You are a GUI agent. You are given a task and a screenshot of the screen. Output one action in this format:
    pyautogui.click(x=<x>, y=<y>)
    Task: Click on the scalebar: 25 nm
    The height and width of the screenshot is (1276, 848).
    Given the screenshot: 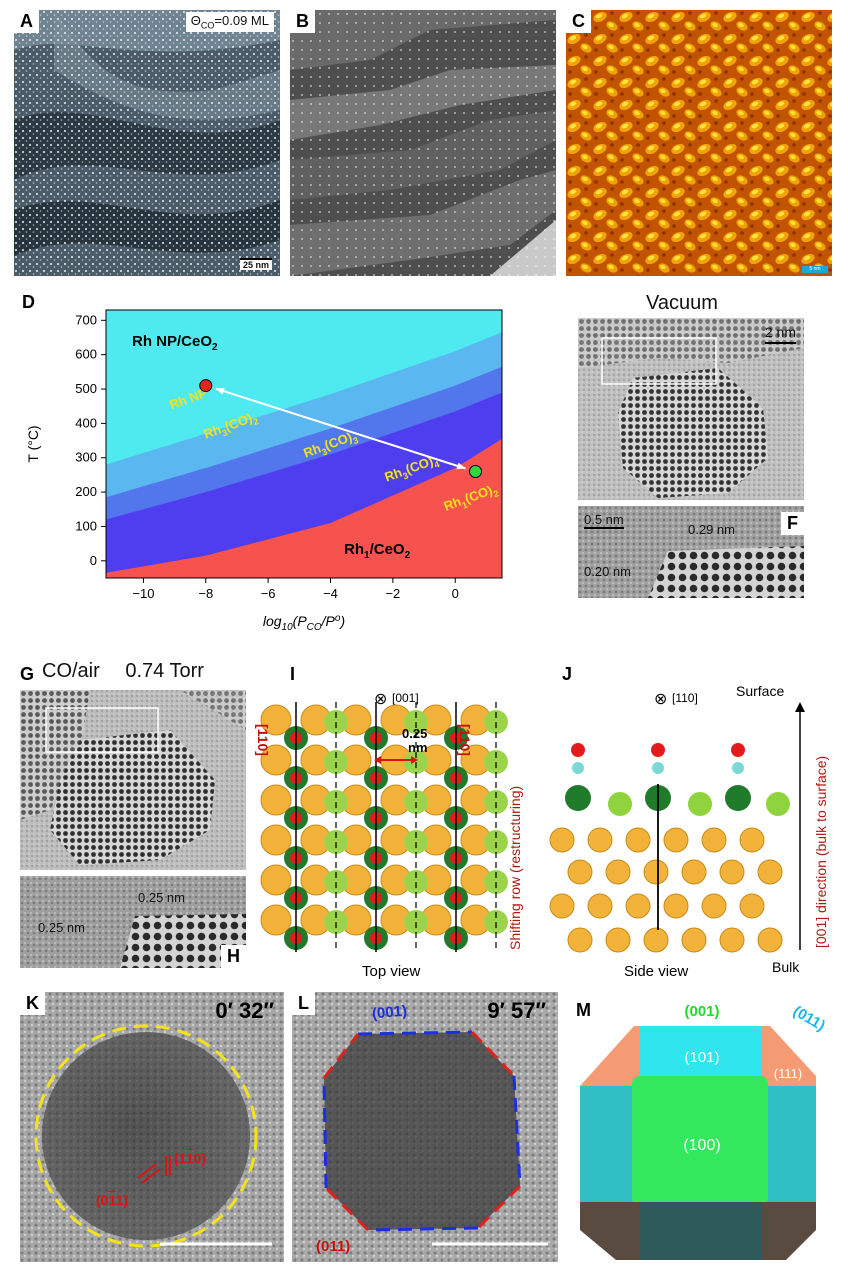 What is the action you would take?
    pyautogui.click(x=255, y=264)
    